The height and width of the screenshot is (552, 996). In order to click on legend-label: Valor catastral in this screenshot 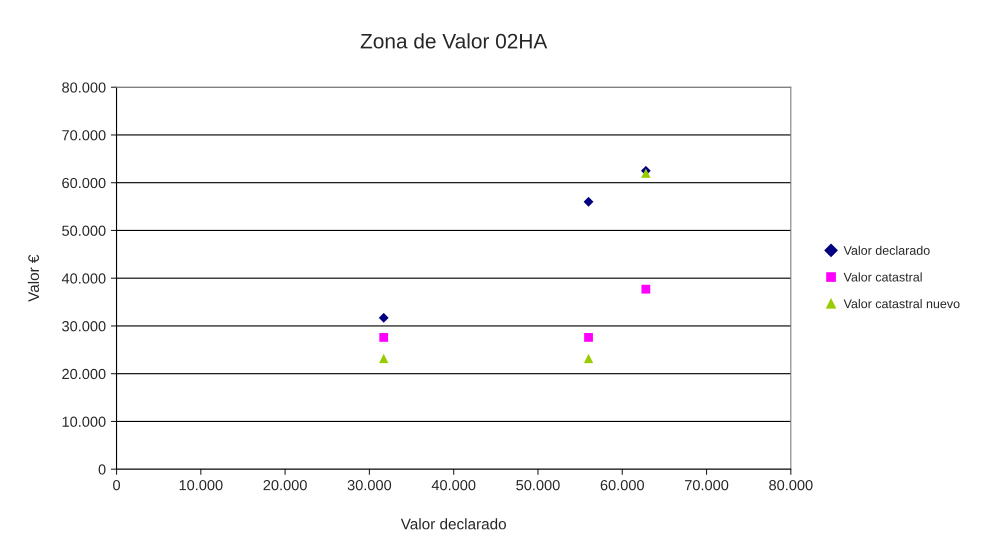, I will do `click(883, 277)`.